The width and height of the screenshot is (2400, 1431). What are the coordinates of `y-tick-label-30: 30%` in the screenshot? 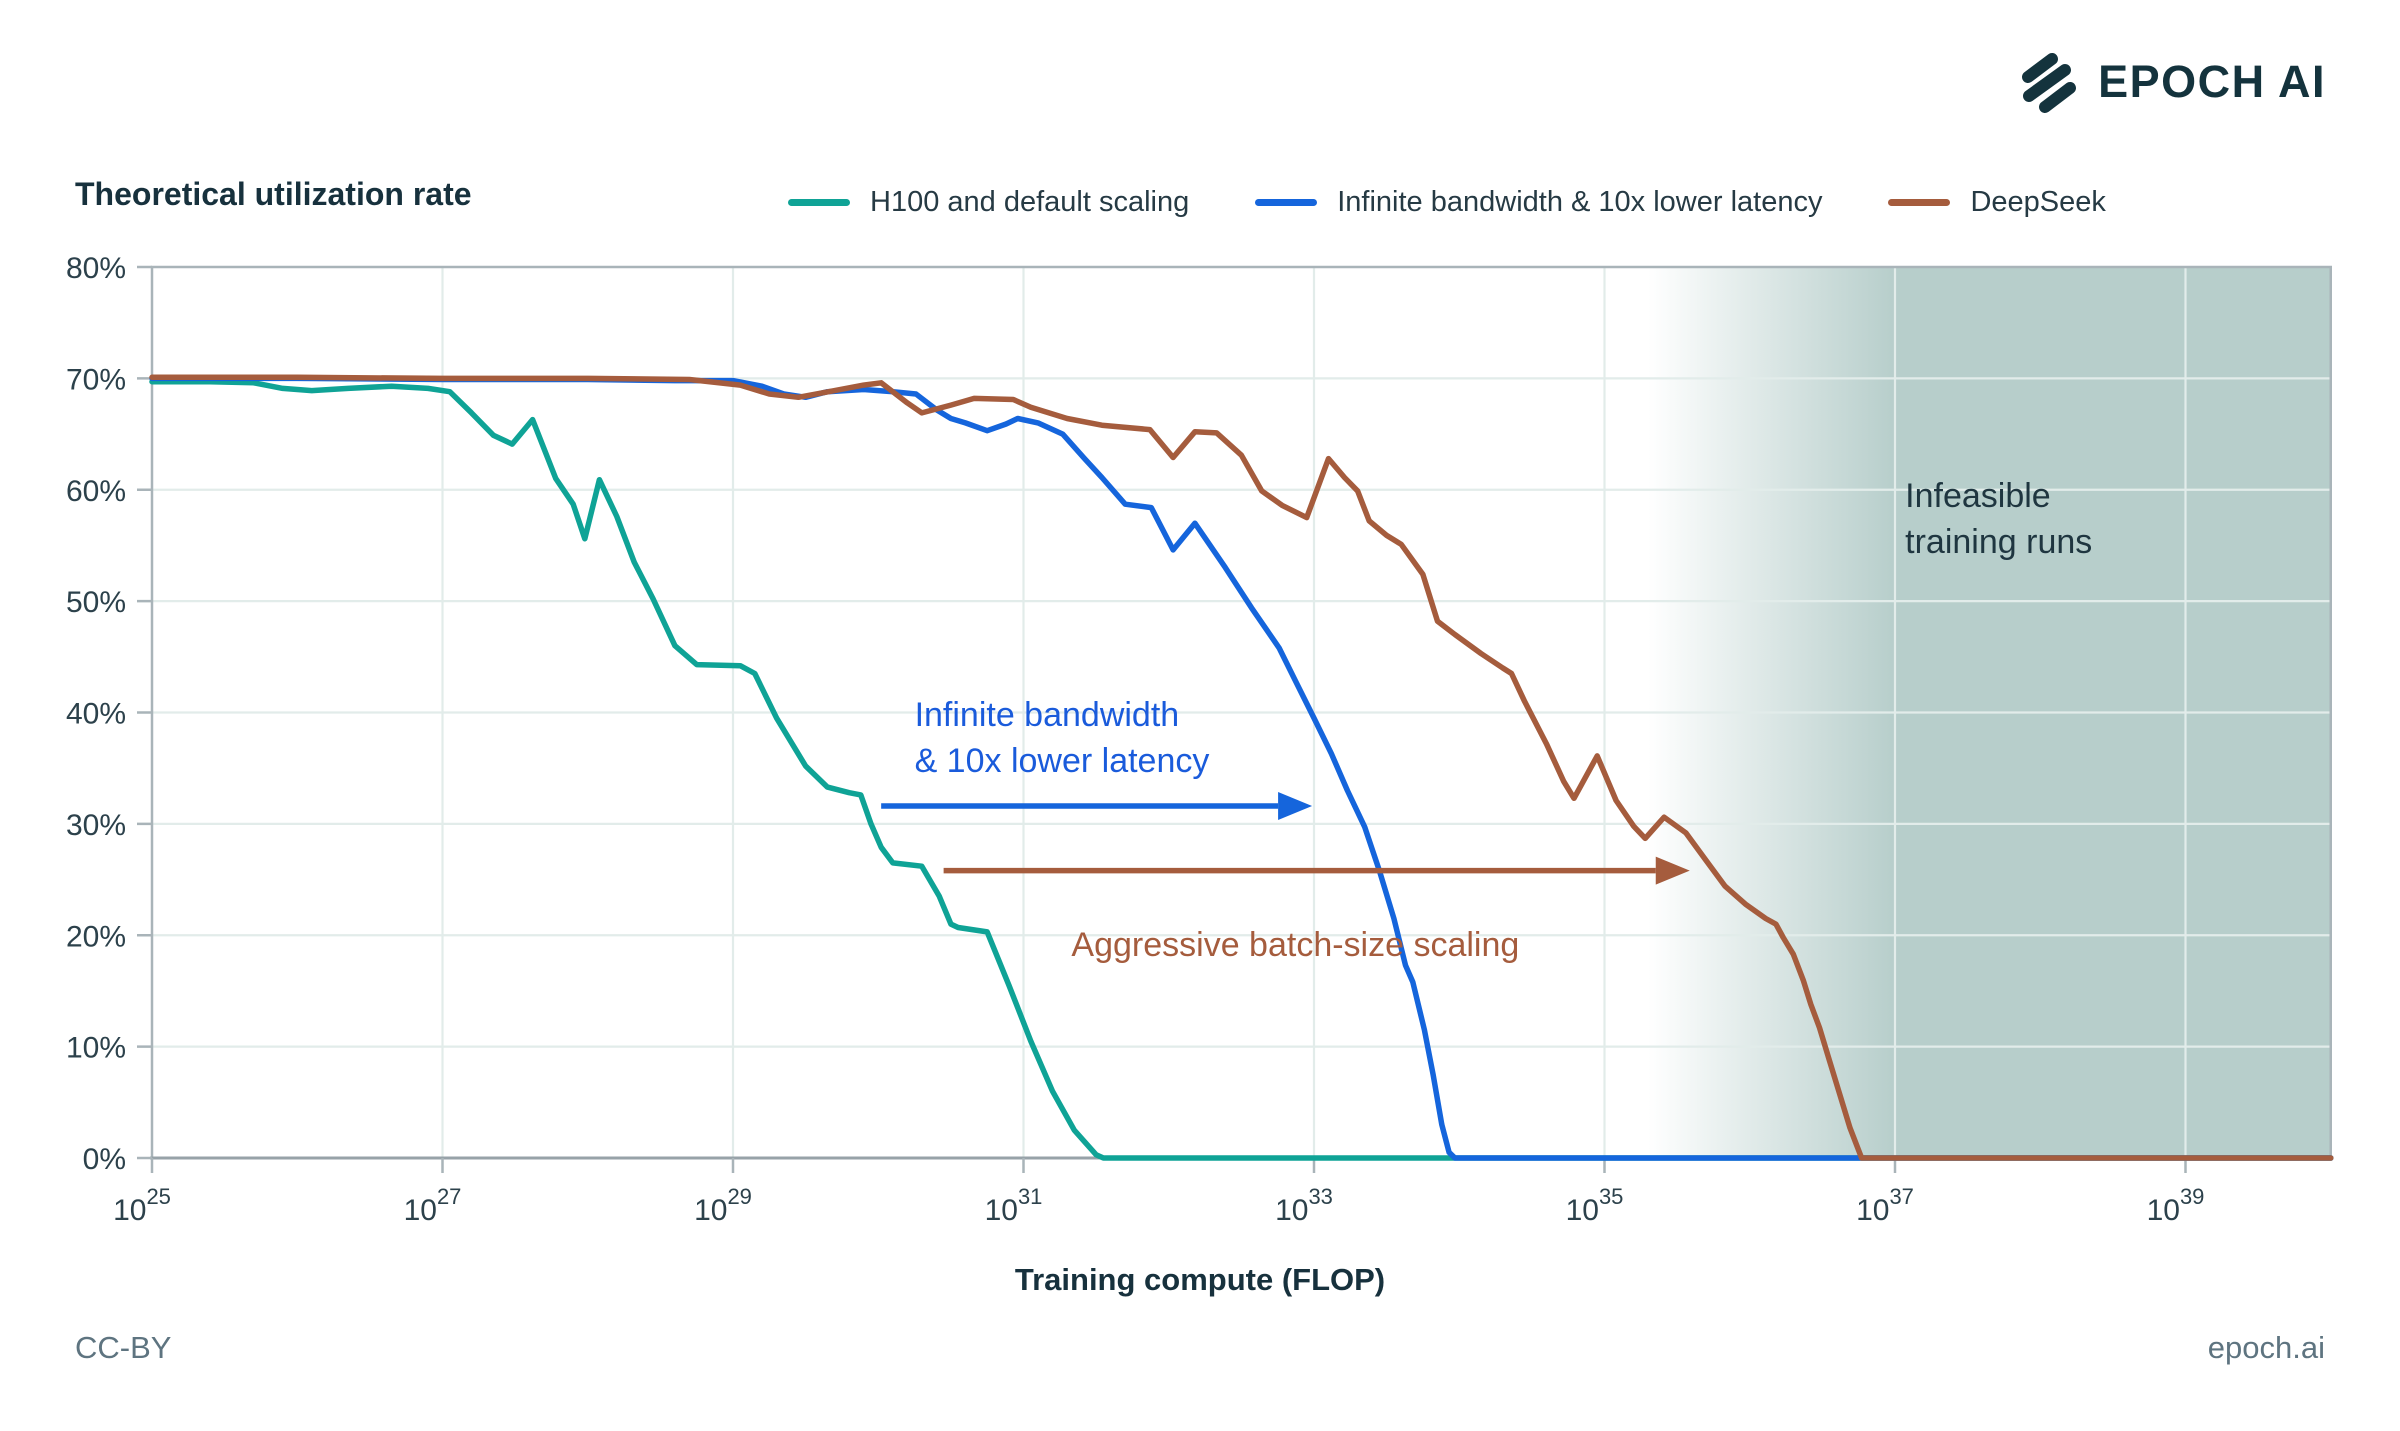 It's located at (96, 825).